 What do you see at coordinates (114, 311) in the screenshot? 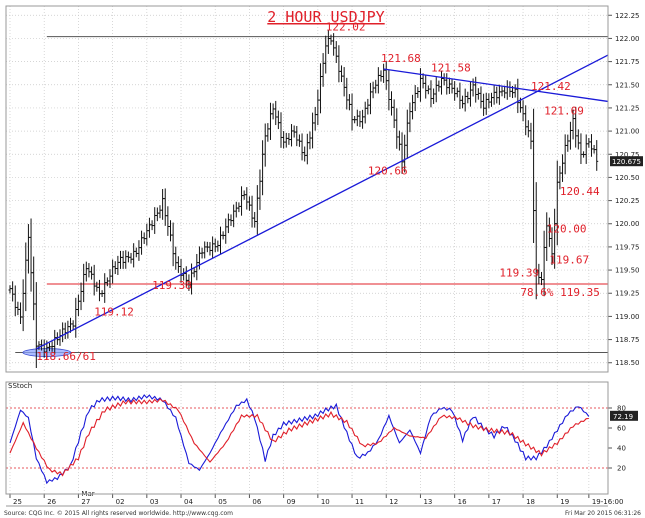
I see `price-annotation: 119.12` at bounding box center [114, 311].